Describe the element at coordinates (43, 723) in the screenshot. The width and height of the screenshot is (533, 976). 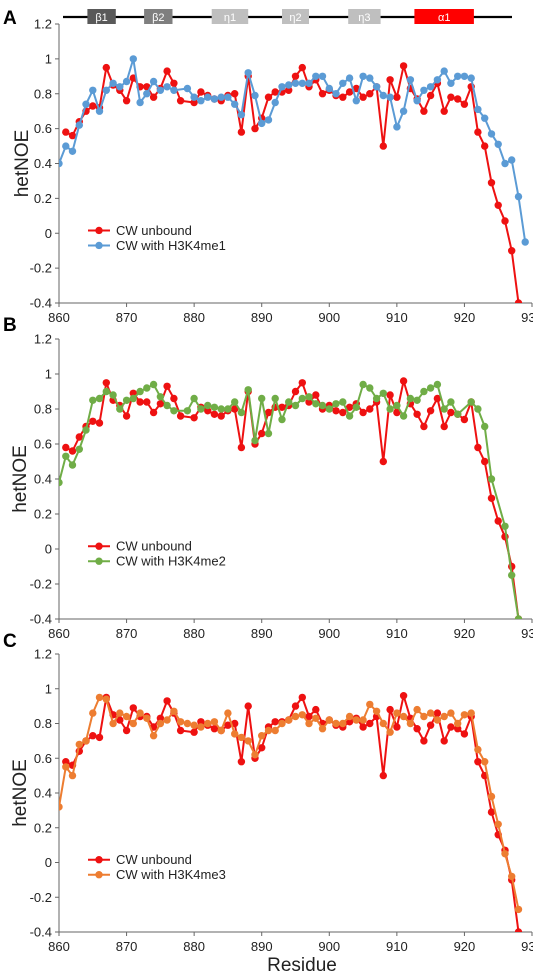
I see `y-tick-label: 0.8` at that location.